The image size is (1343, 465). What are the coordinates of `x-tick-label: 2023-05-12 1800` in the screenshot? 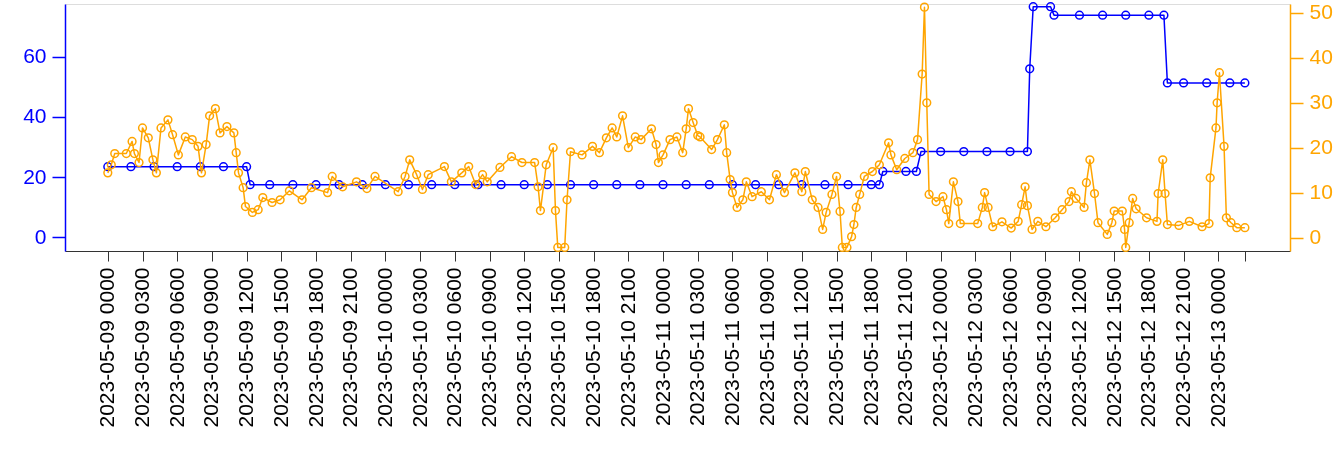 It's located at (1148, 347).